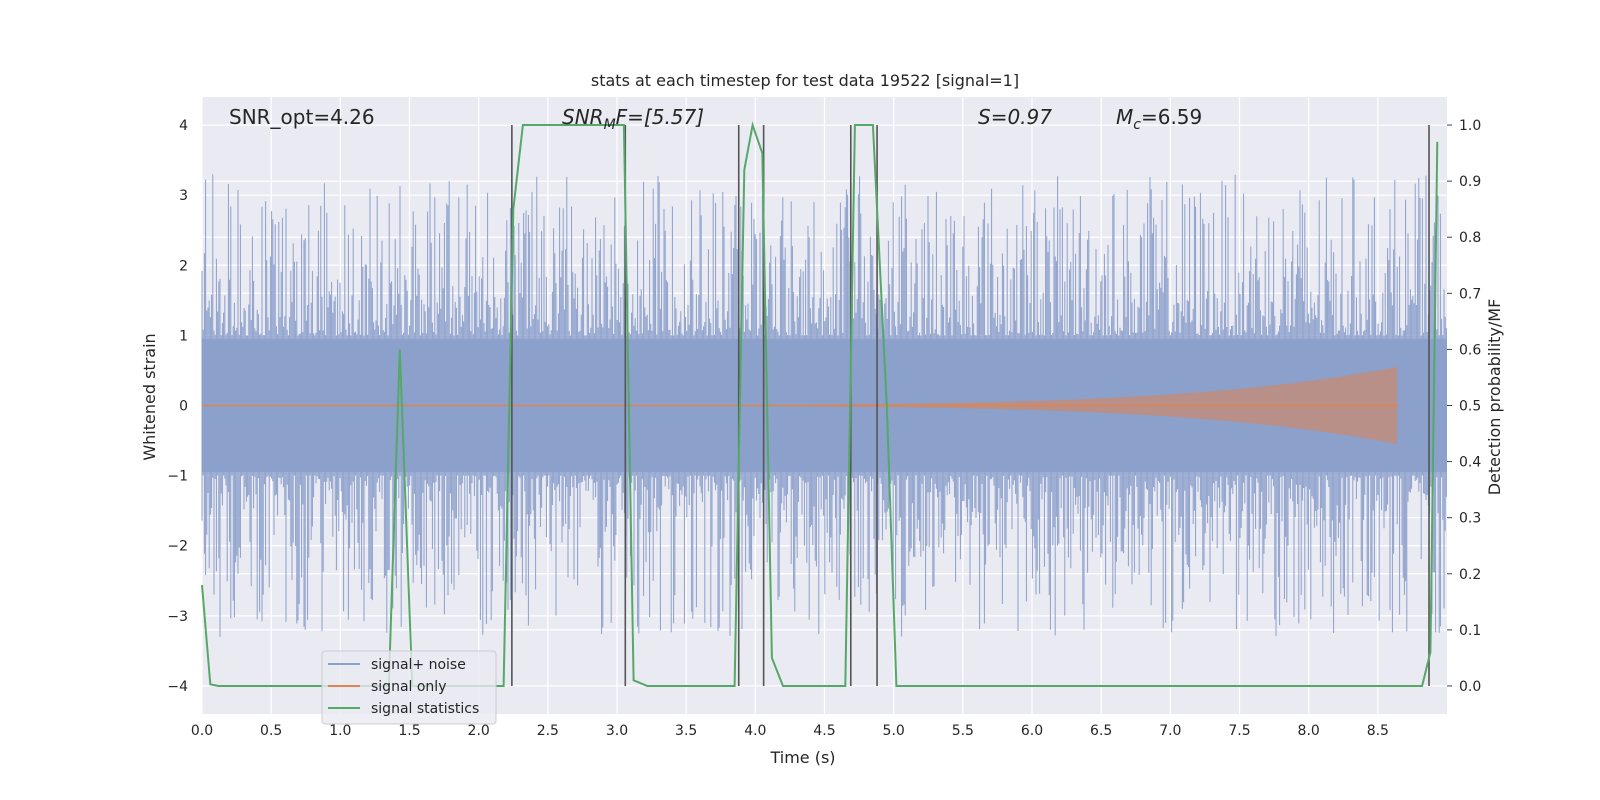 The height and width of the screenshot is (800, 1600). Describe the element at coordinates (425, 709) in the screenshot. I see `legend-label-stats: signal statistics` at that location.